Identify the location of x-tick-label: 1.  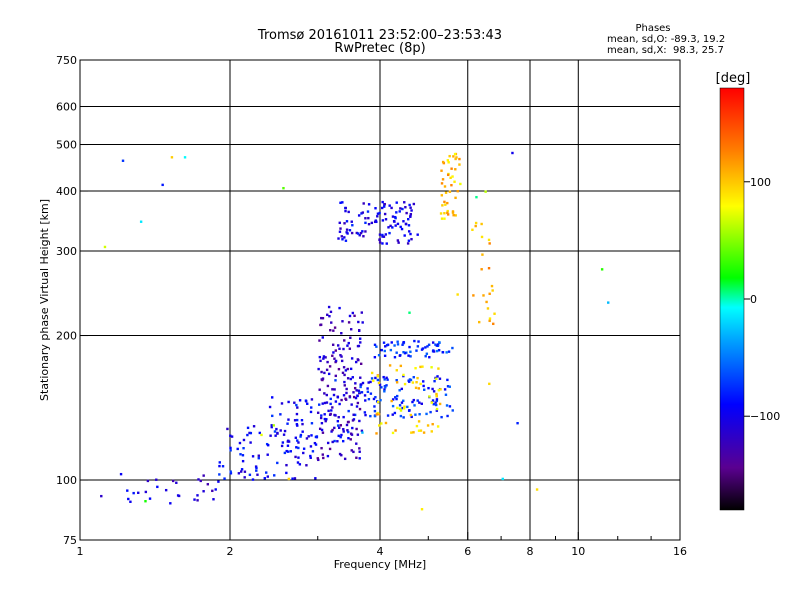
(80, 551).